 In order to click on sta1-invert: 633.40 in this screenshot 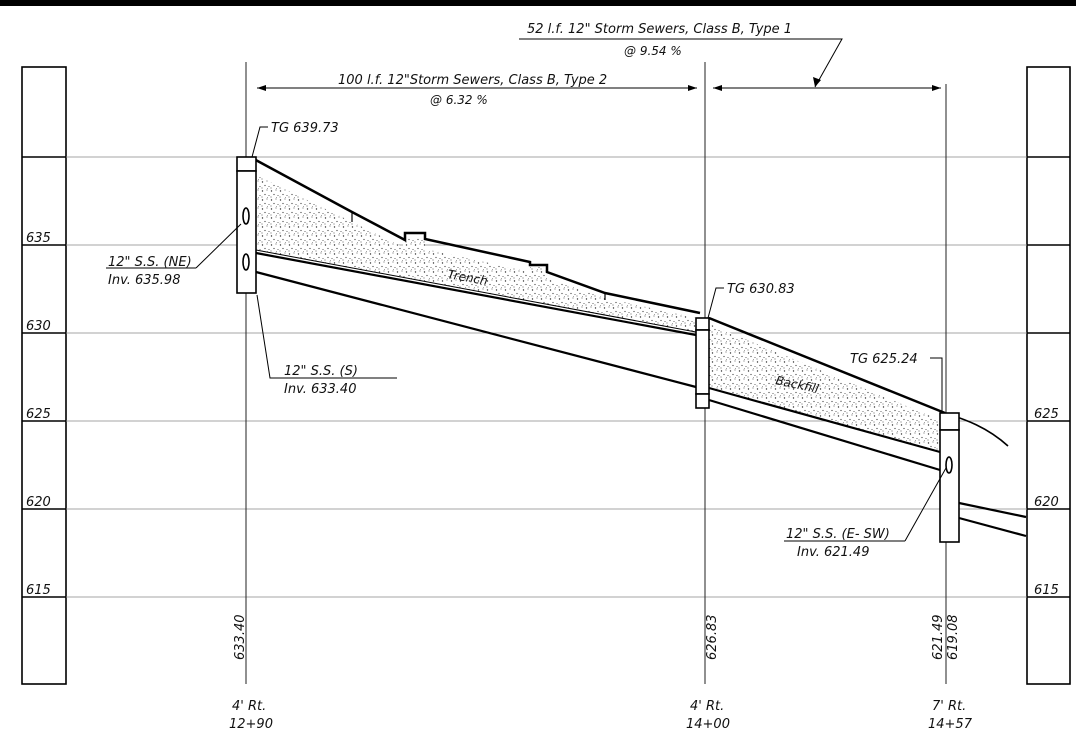, I will do `click(240, 638)`.